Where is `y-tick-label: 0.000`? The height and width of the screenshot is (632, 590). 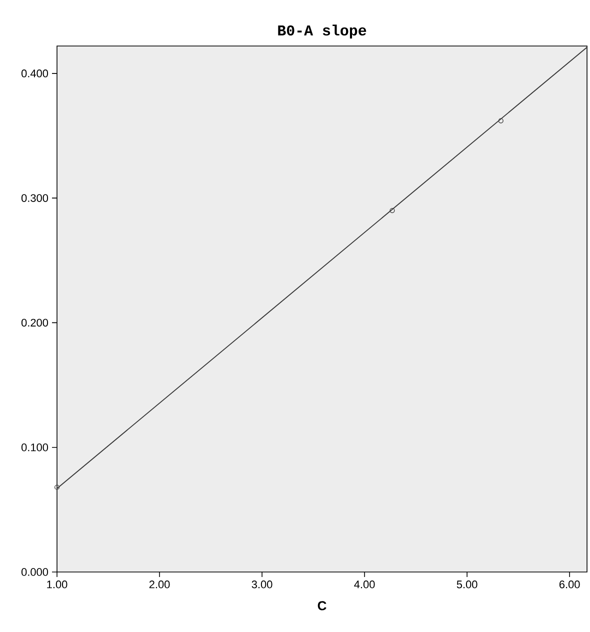 y-tick-label: 0.000 is located at coordinates (34, 572).